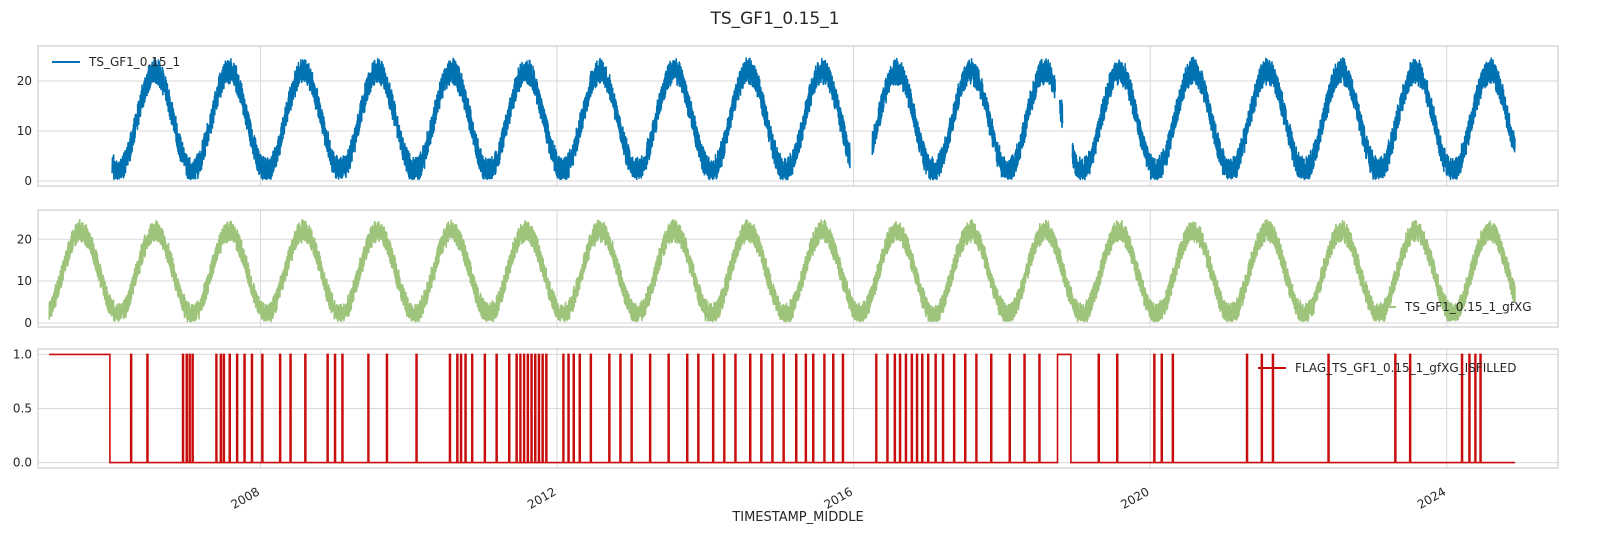  What do you see at coordinates (541, 497) in the screenshot?
I see `x-tick-label: 2012` at bounding box center [541, 497].